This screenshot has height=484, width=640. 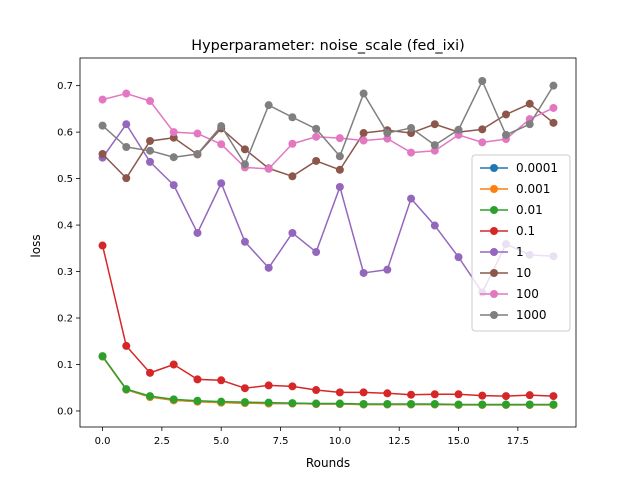 What do you see at coordinates (399, 441) in the screenshot?
I see `x-tick-label: 12.5` at bounding box center [399, 441].